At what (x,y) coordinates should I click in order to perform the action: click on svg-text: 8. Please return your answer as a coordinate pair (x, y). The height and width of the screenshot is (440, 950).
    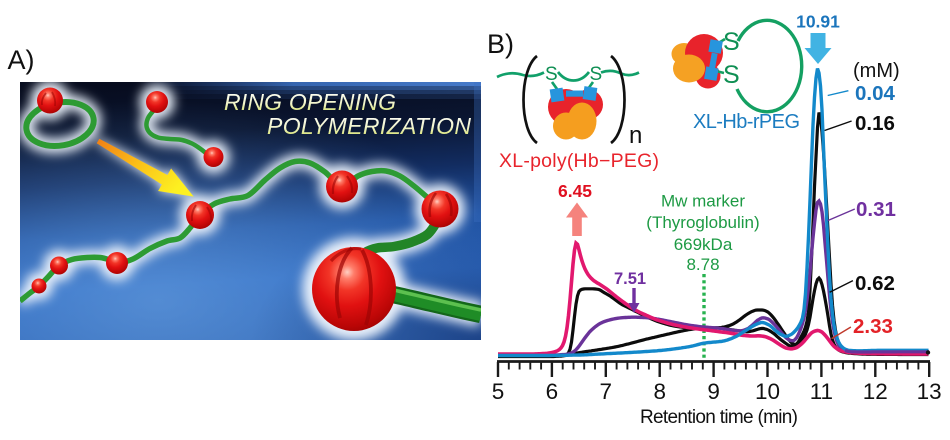
    Looking at the image, I should click on (659, 391).